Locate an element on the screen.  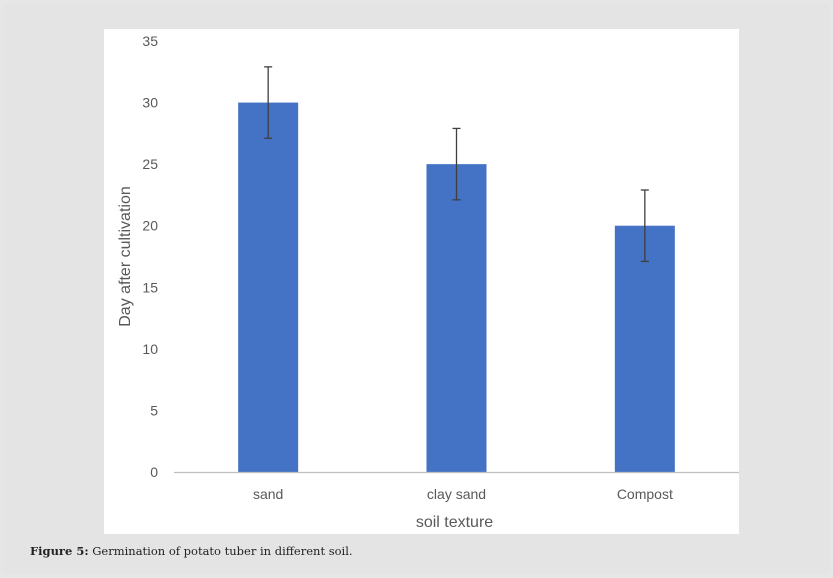
y-tick-label: 25 is located at coordinates (150, 164).